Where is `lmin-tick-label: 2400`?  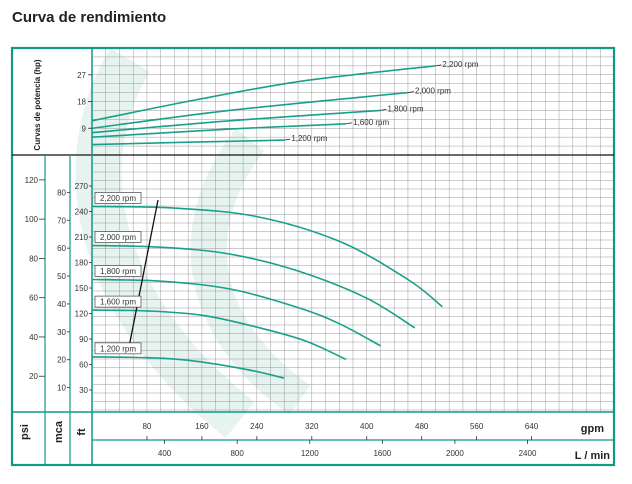 lmin-tick-label: 2400 is located at coordinates (528, 453).